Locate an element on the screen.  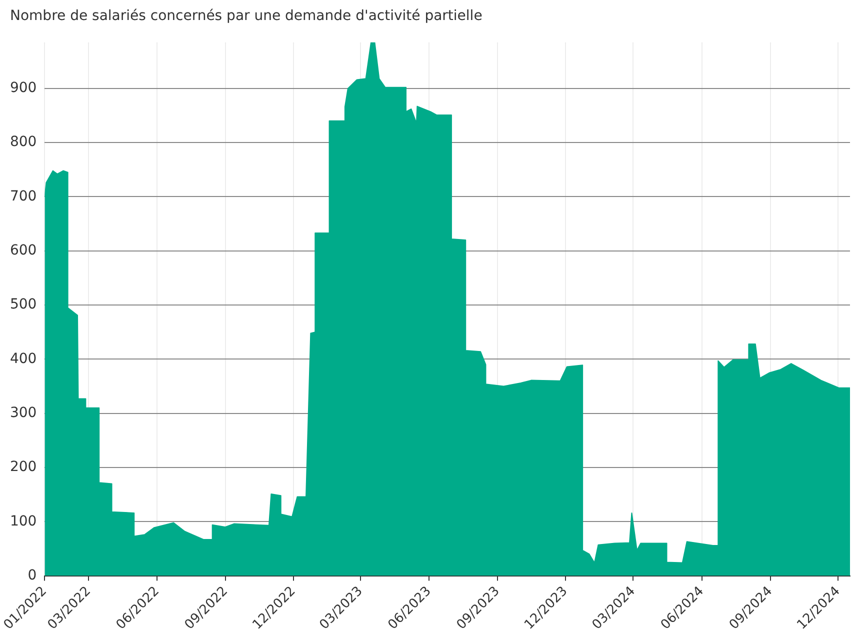
y-tick-label: 800 is located at coordinates (23, 142).